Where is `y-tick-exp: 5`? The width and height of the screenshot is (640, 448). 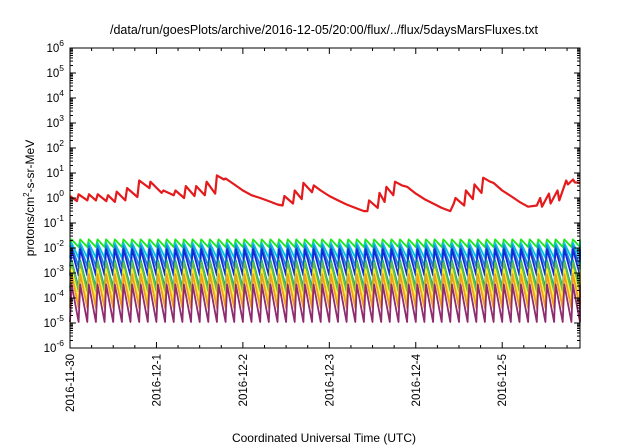 y-tick-exp: 5 is located at coordinates (61, 68).